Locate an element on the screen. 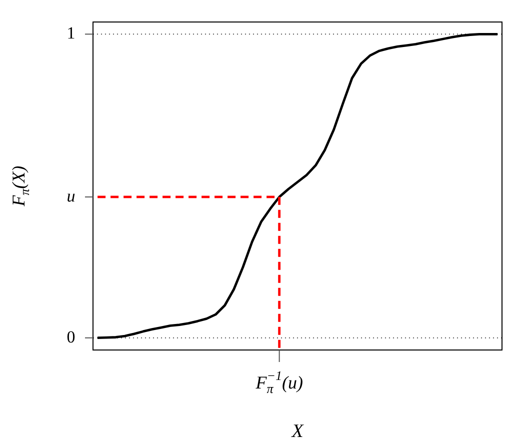 Image resolution: width=507 pixels, height=446 pixels. y-tick-label: 1 is located at coordinates (71, 33).